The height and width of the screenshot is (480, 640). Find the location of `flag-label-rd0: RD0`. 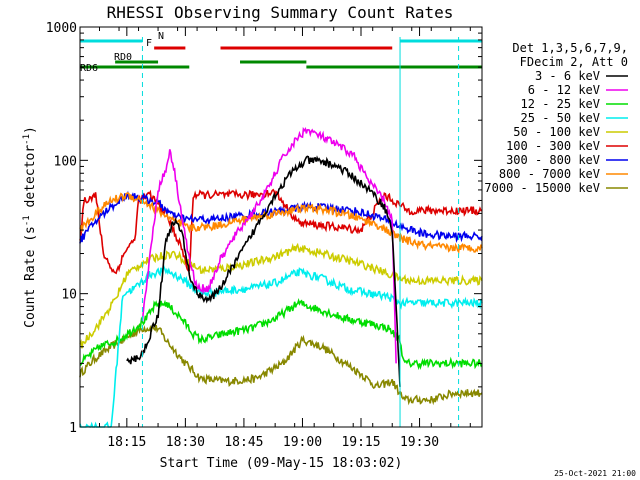

flag-label-rd0: RD0 is located at coordinates (123, 57).